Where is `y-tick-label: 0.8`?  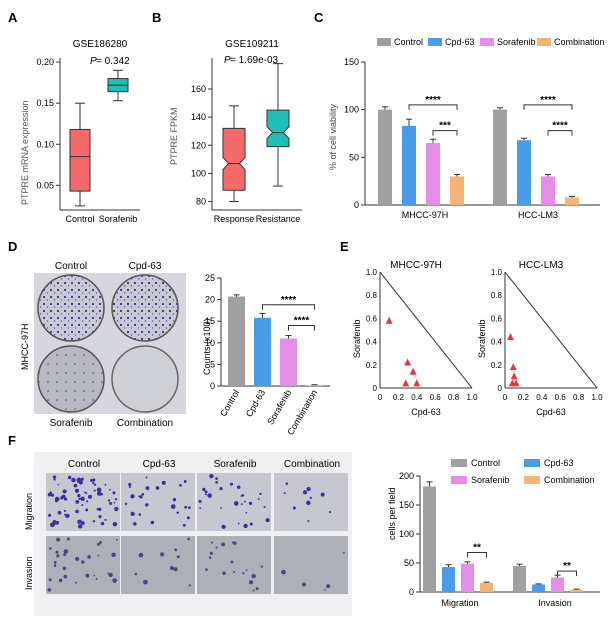
y-tick-label: 0.8 is located at coordinates (497, 295).